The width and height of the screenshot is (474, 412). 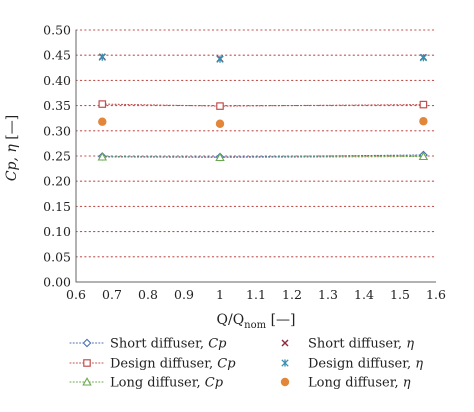 I want to click on legend-item: Long diffuser, η, so click(x=345, y=383).